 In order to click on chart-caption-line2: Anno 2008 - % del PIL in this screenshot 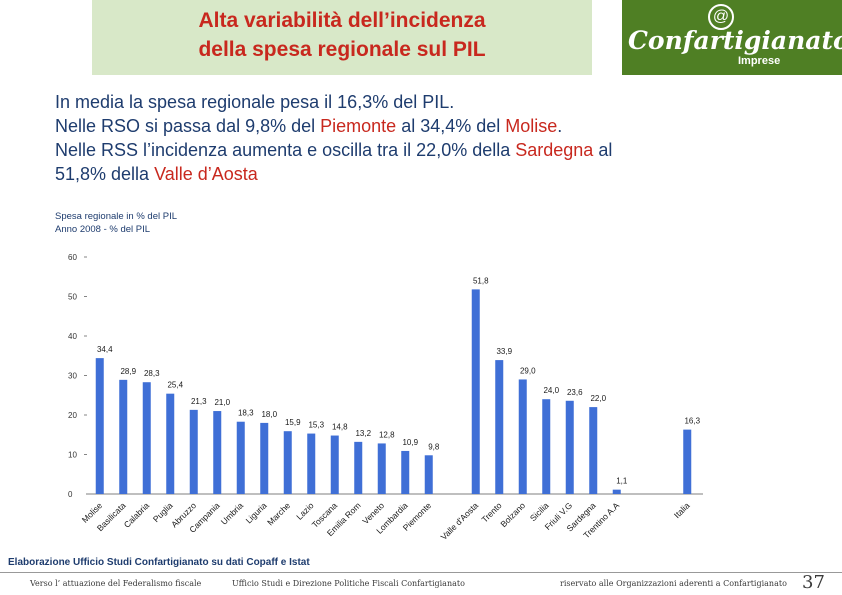, I will do `click(103, 229)`.